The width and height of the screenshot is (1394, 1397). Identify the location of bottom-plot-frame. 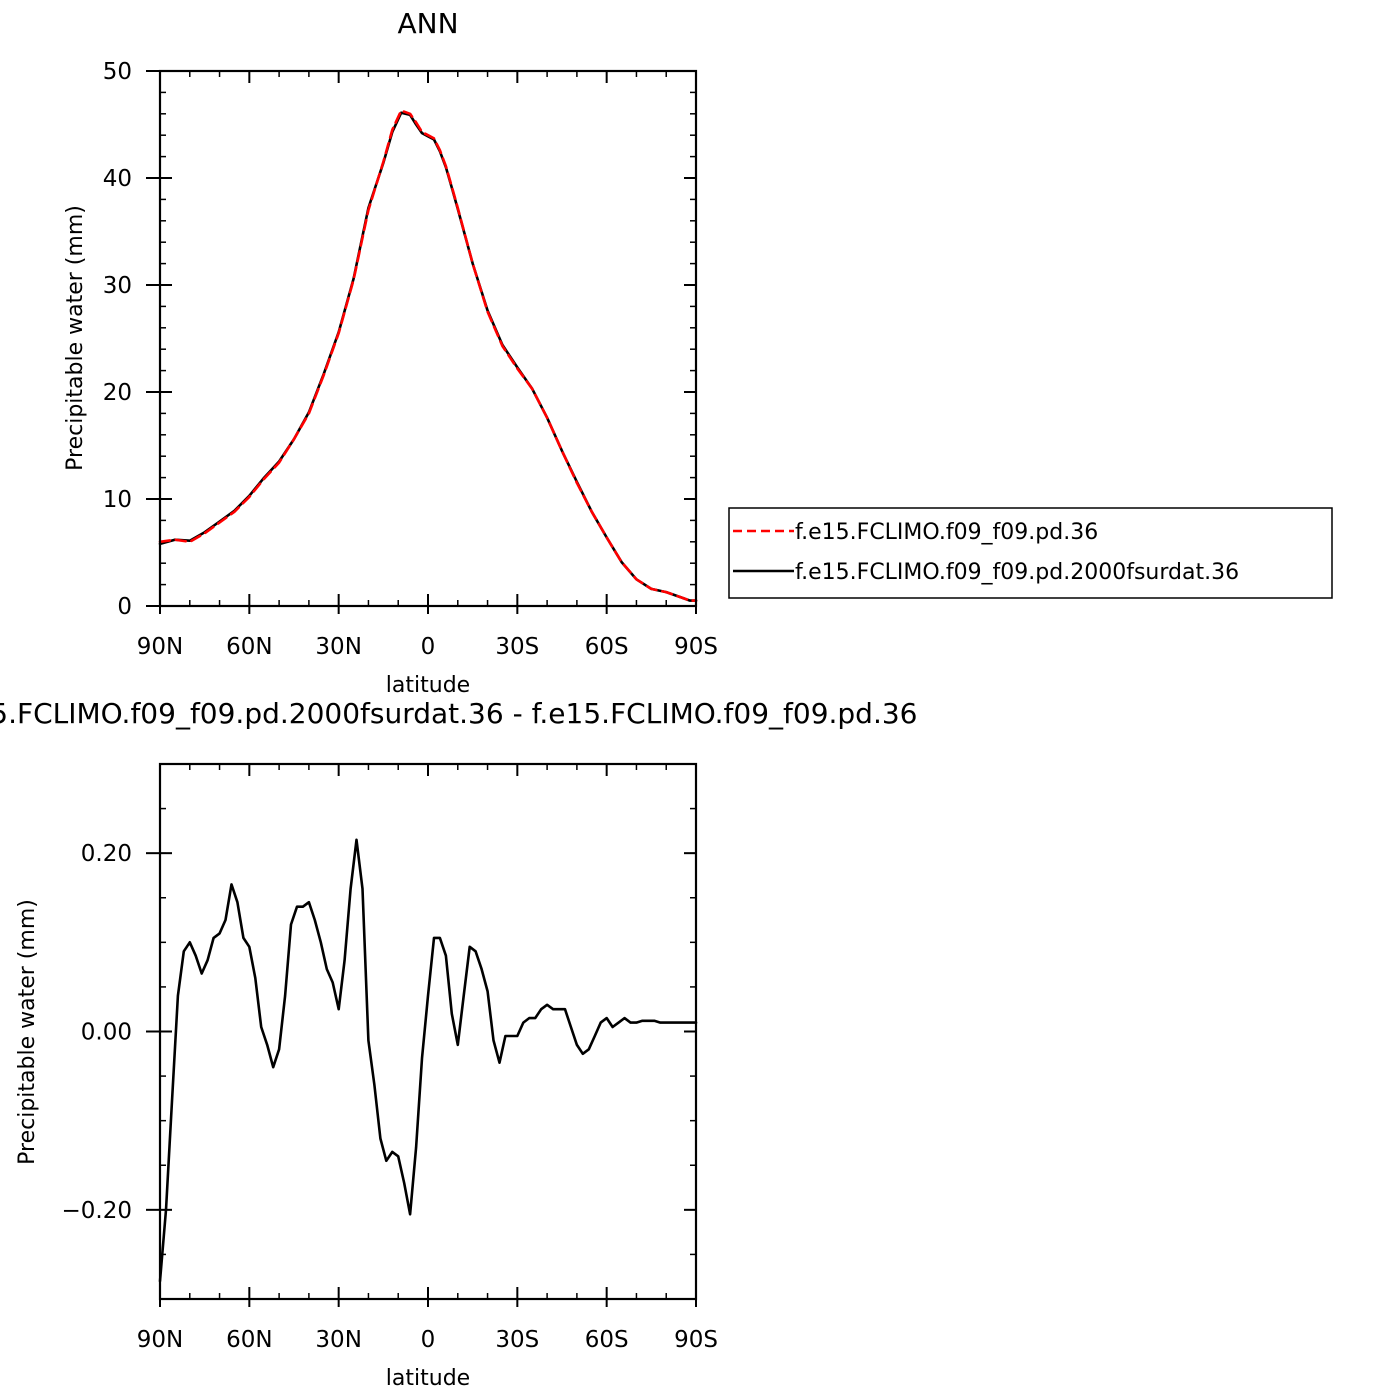
(428, 1031).